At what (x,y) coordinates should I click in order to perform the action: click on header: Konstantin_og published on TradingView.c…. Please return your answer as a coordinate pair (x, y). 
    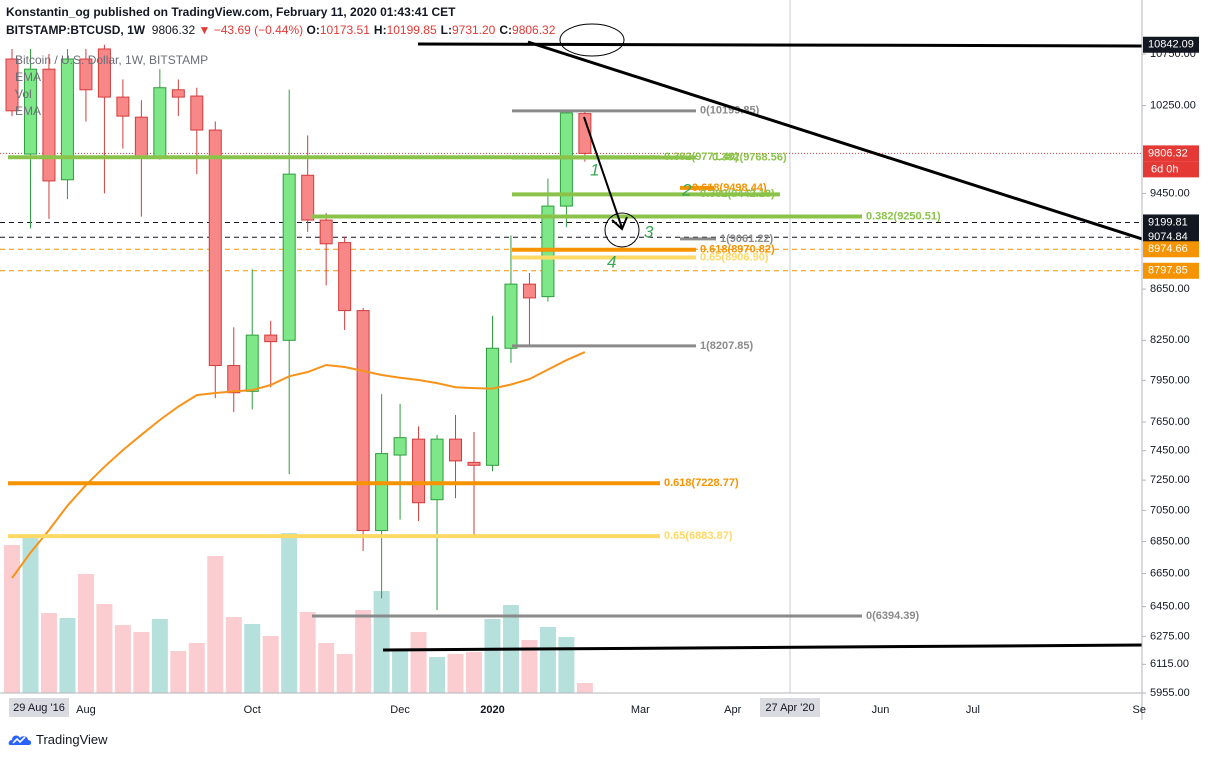
    Looking at the image, I should click on (282, 21).